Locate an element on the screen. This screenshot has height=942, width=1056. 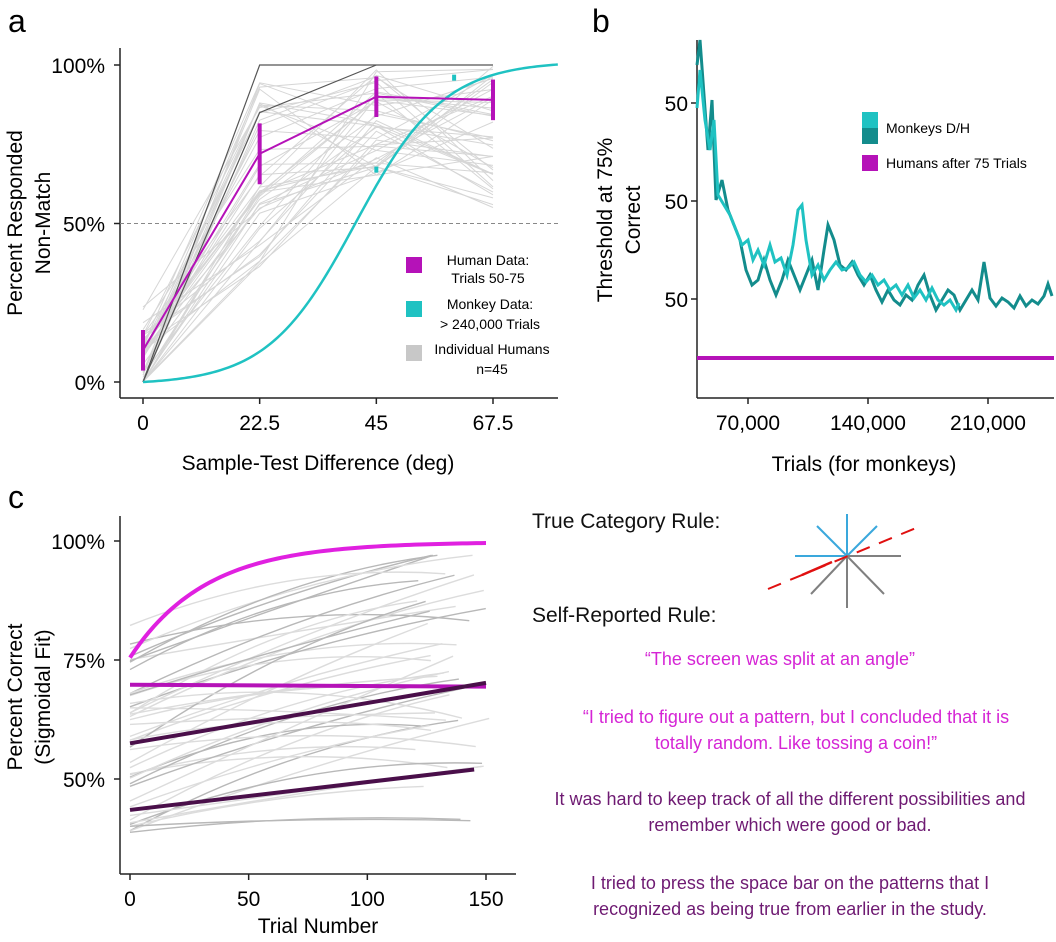
highlight-line-learner is located at coordinates (307, 600).